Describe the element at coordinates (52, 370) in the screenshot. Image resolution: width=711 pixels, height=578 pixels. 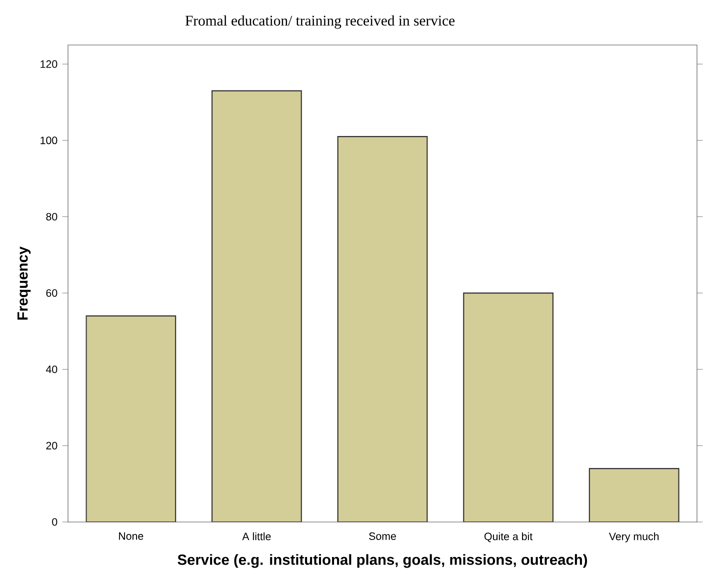
I see `y-tick-label: 40` at that location.